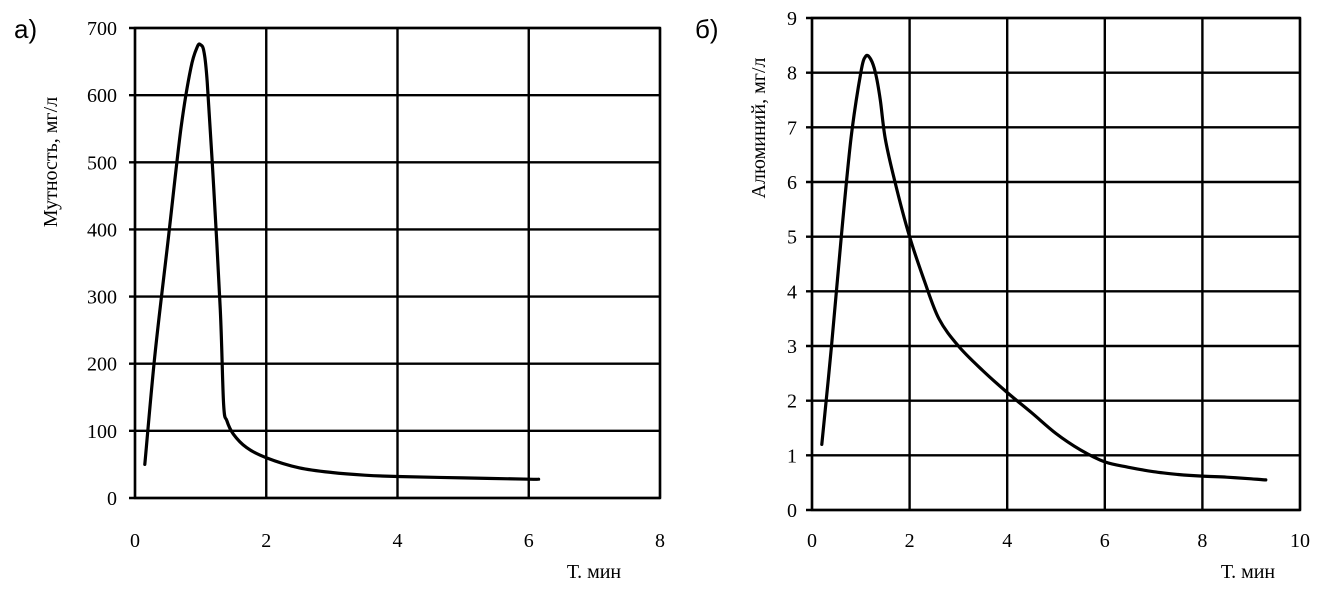  I want to click on y-tick-label: 600, so click(102, 96).